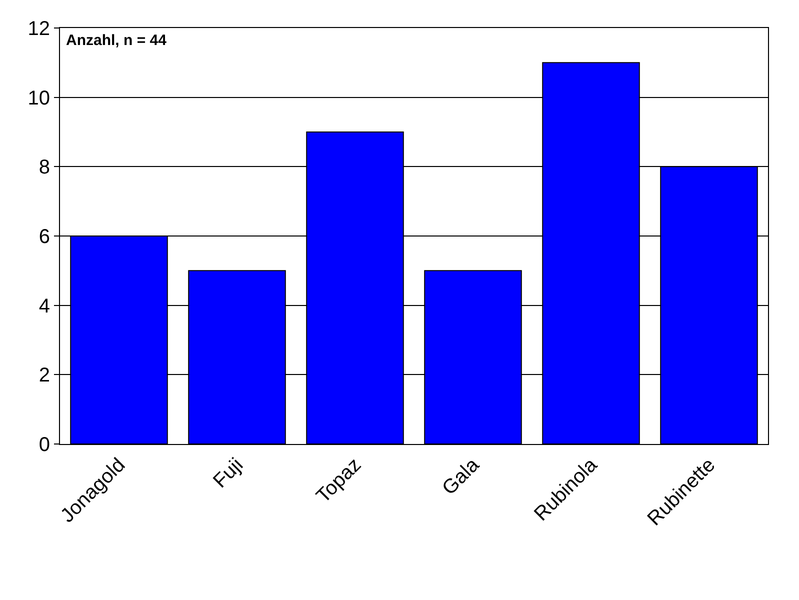  I want to click on x-tick-label: Gala, so click(461, 476).